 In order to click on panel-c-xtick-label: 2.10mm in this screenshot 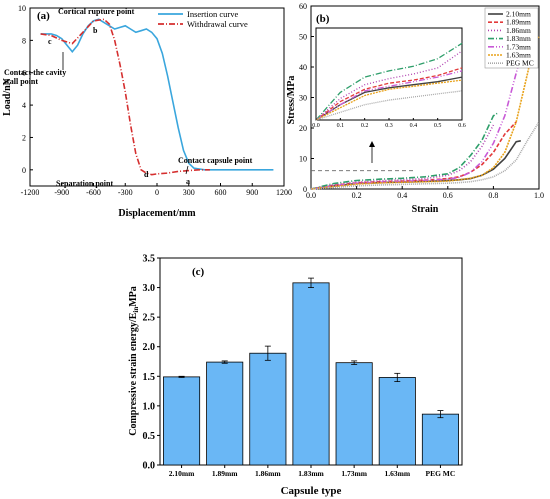, I will do `click(182, 473)`.